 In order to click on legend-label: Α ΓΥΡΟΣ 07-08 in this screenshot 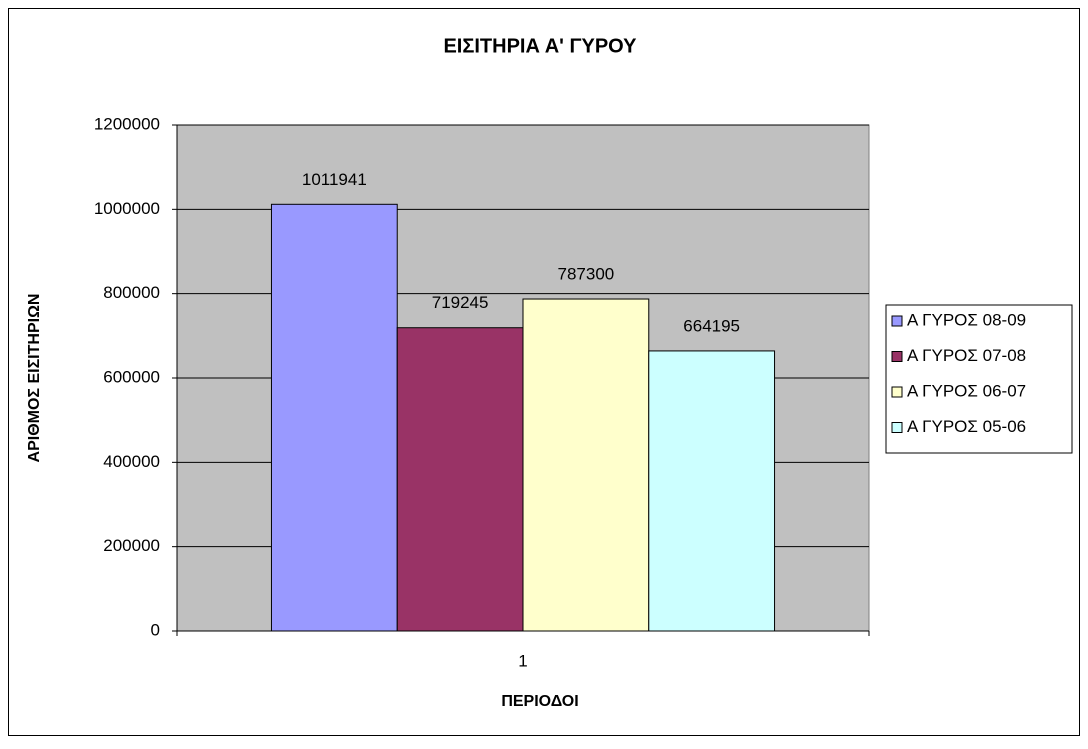, I will do `click(966, 355)`.